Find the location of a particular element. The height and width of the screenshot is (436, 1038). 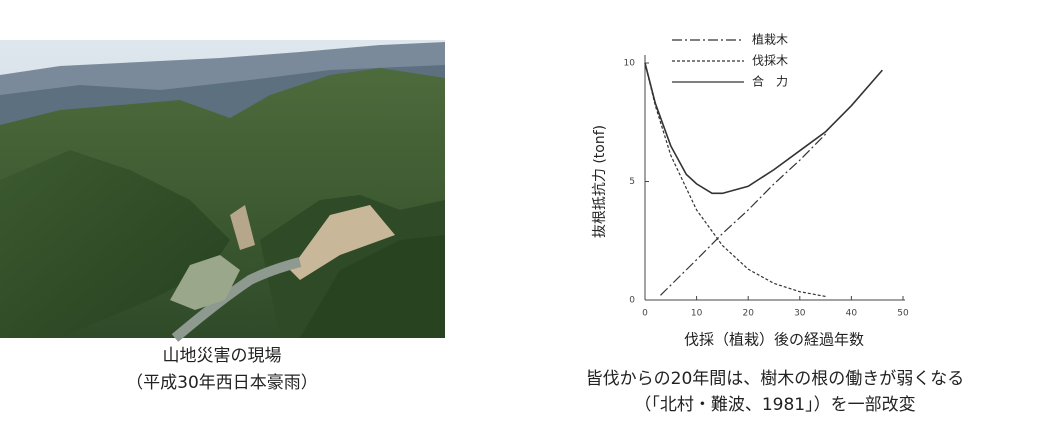

x-axis-label: 伐採（植栽）後の経過年数 is located at coordinates (774, 340).